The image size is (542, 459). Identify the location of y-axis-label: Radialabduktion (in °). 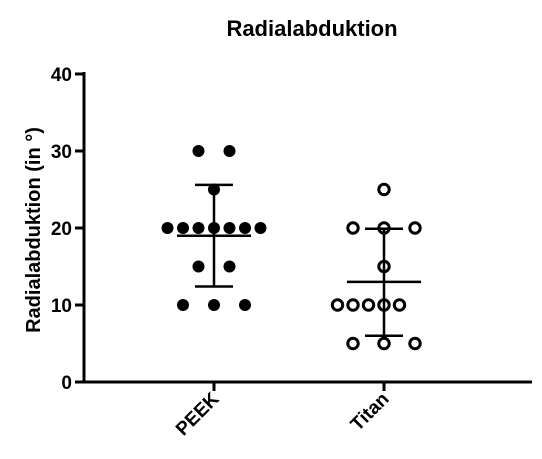
(34, 230).